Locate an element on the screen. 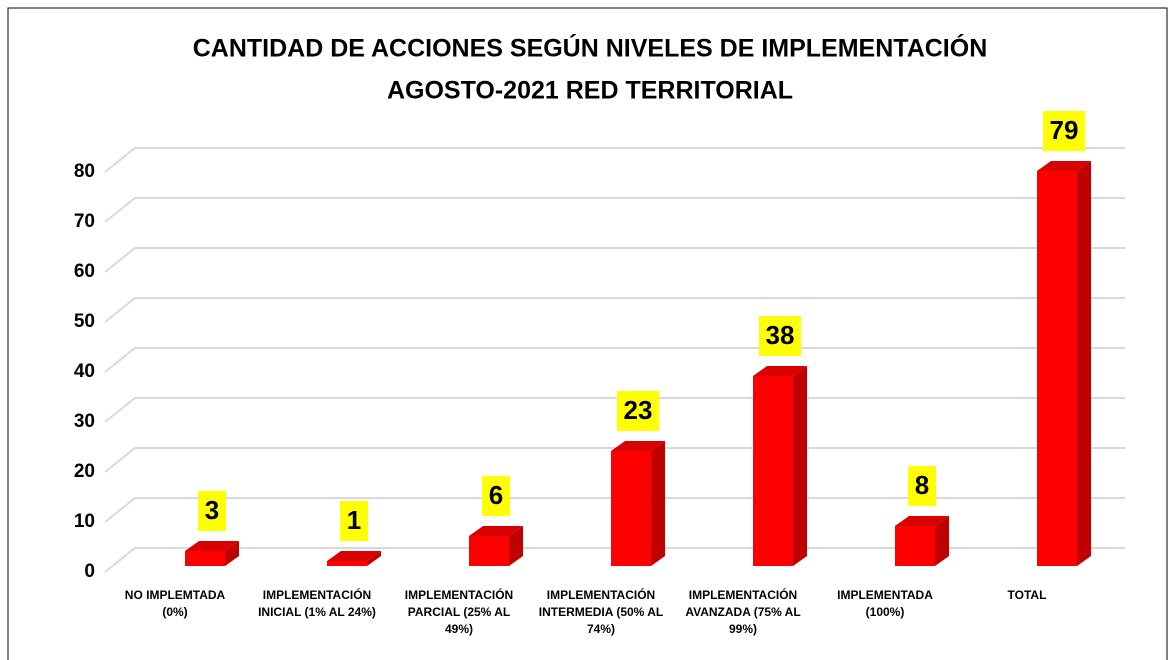  y-tick-label: 50 is located at coordinates (84, 321).